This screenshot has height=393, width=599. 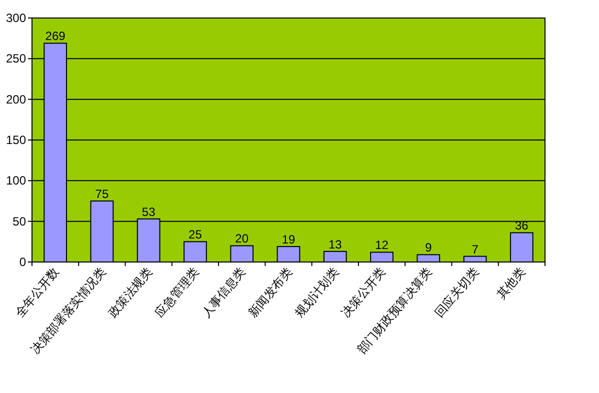 I want to click on y-tick-label: 200, so click(x=16, y=99).